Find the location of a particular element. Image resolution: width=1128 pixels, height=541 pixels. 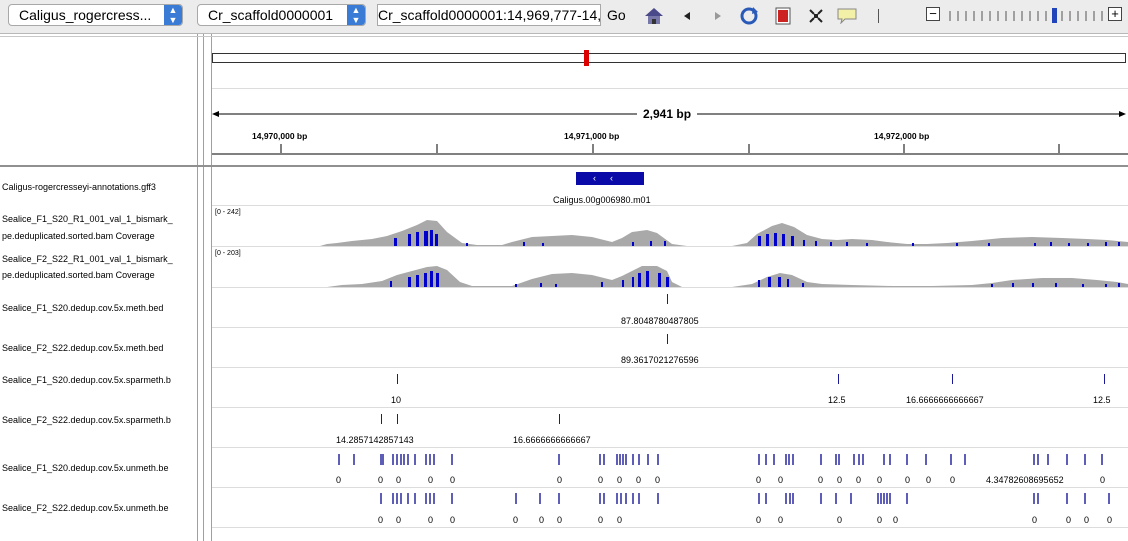

unmeth-score: 4.34782608695652 is located at coordinates (1025, 480).